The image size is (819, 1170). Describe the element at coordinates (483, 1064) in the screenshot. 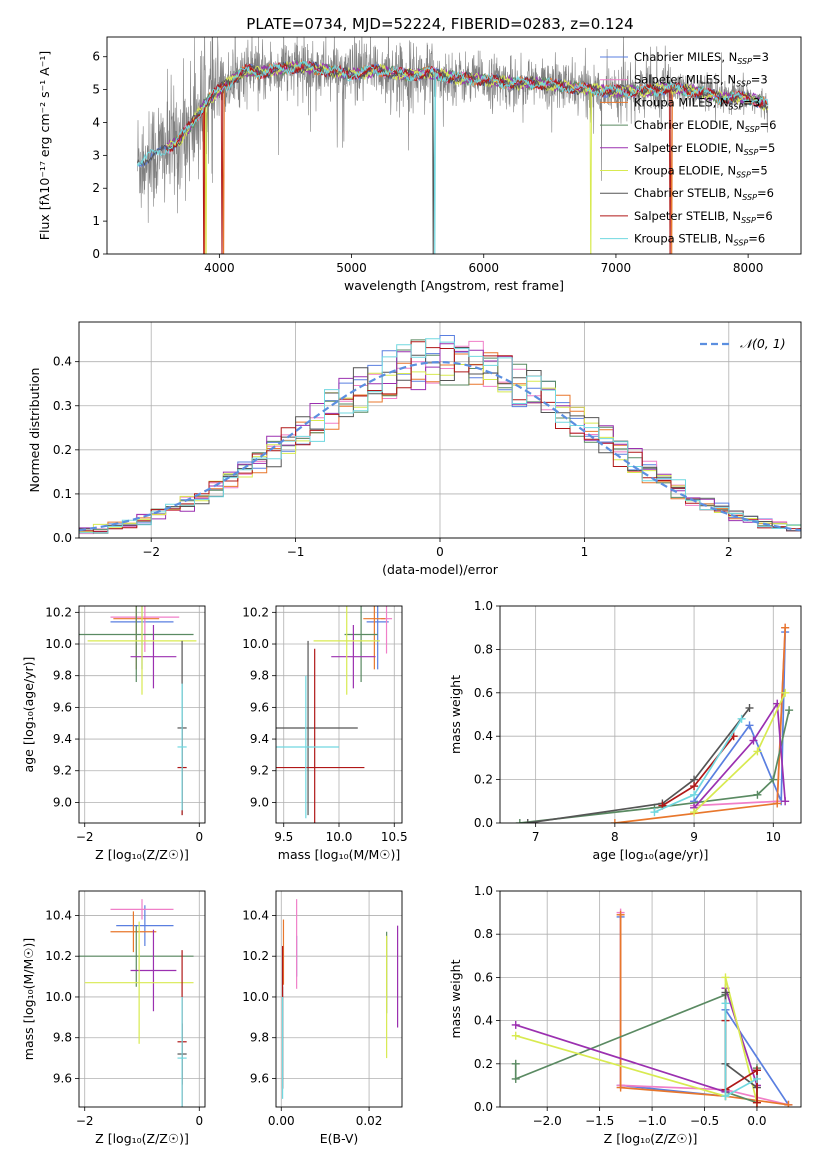

I see `y-tick-label: 0.2` at that location.